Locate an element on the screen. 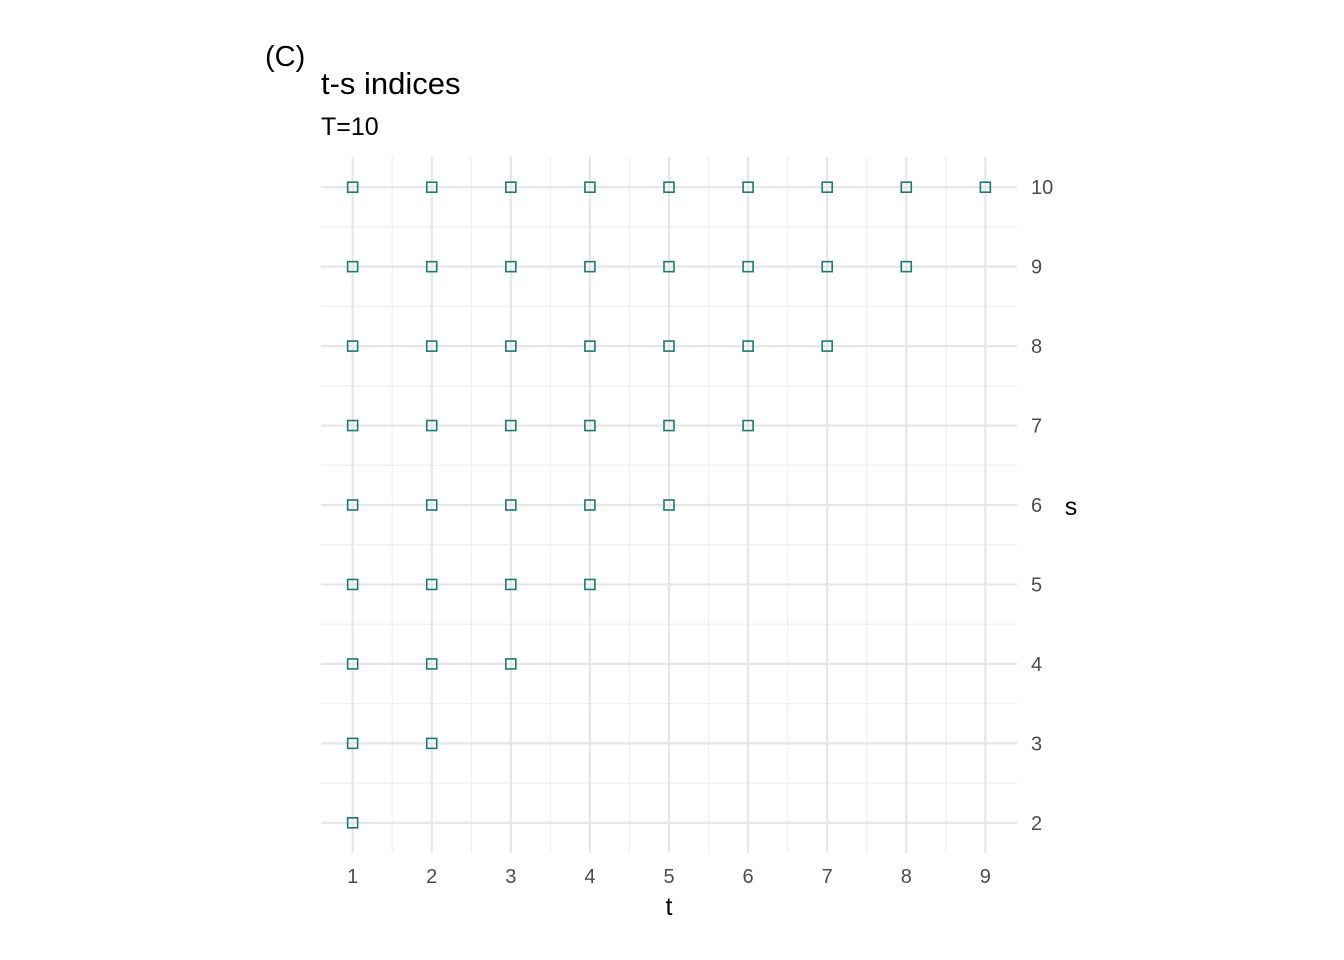 Image resolution: width=1344 pixels, height=960 pixels. x-tick-label: 3 is located at coordinates (510, 877).